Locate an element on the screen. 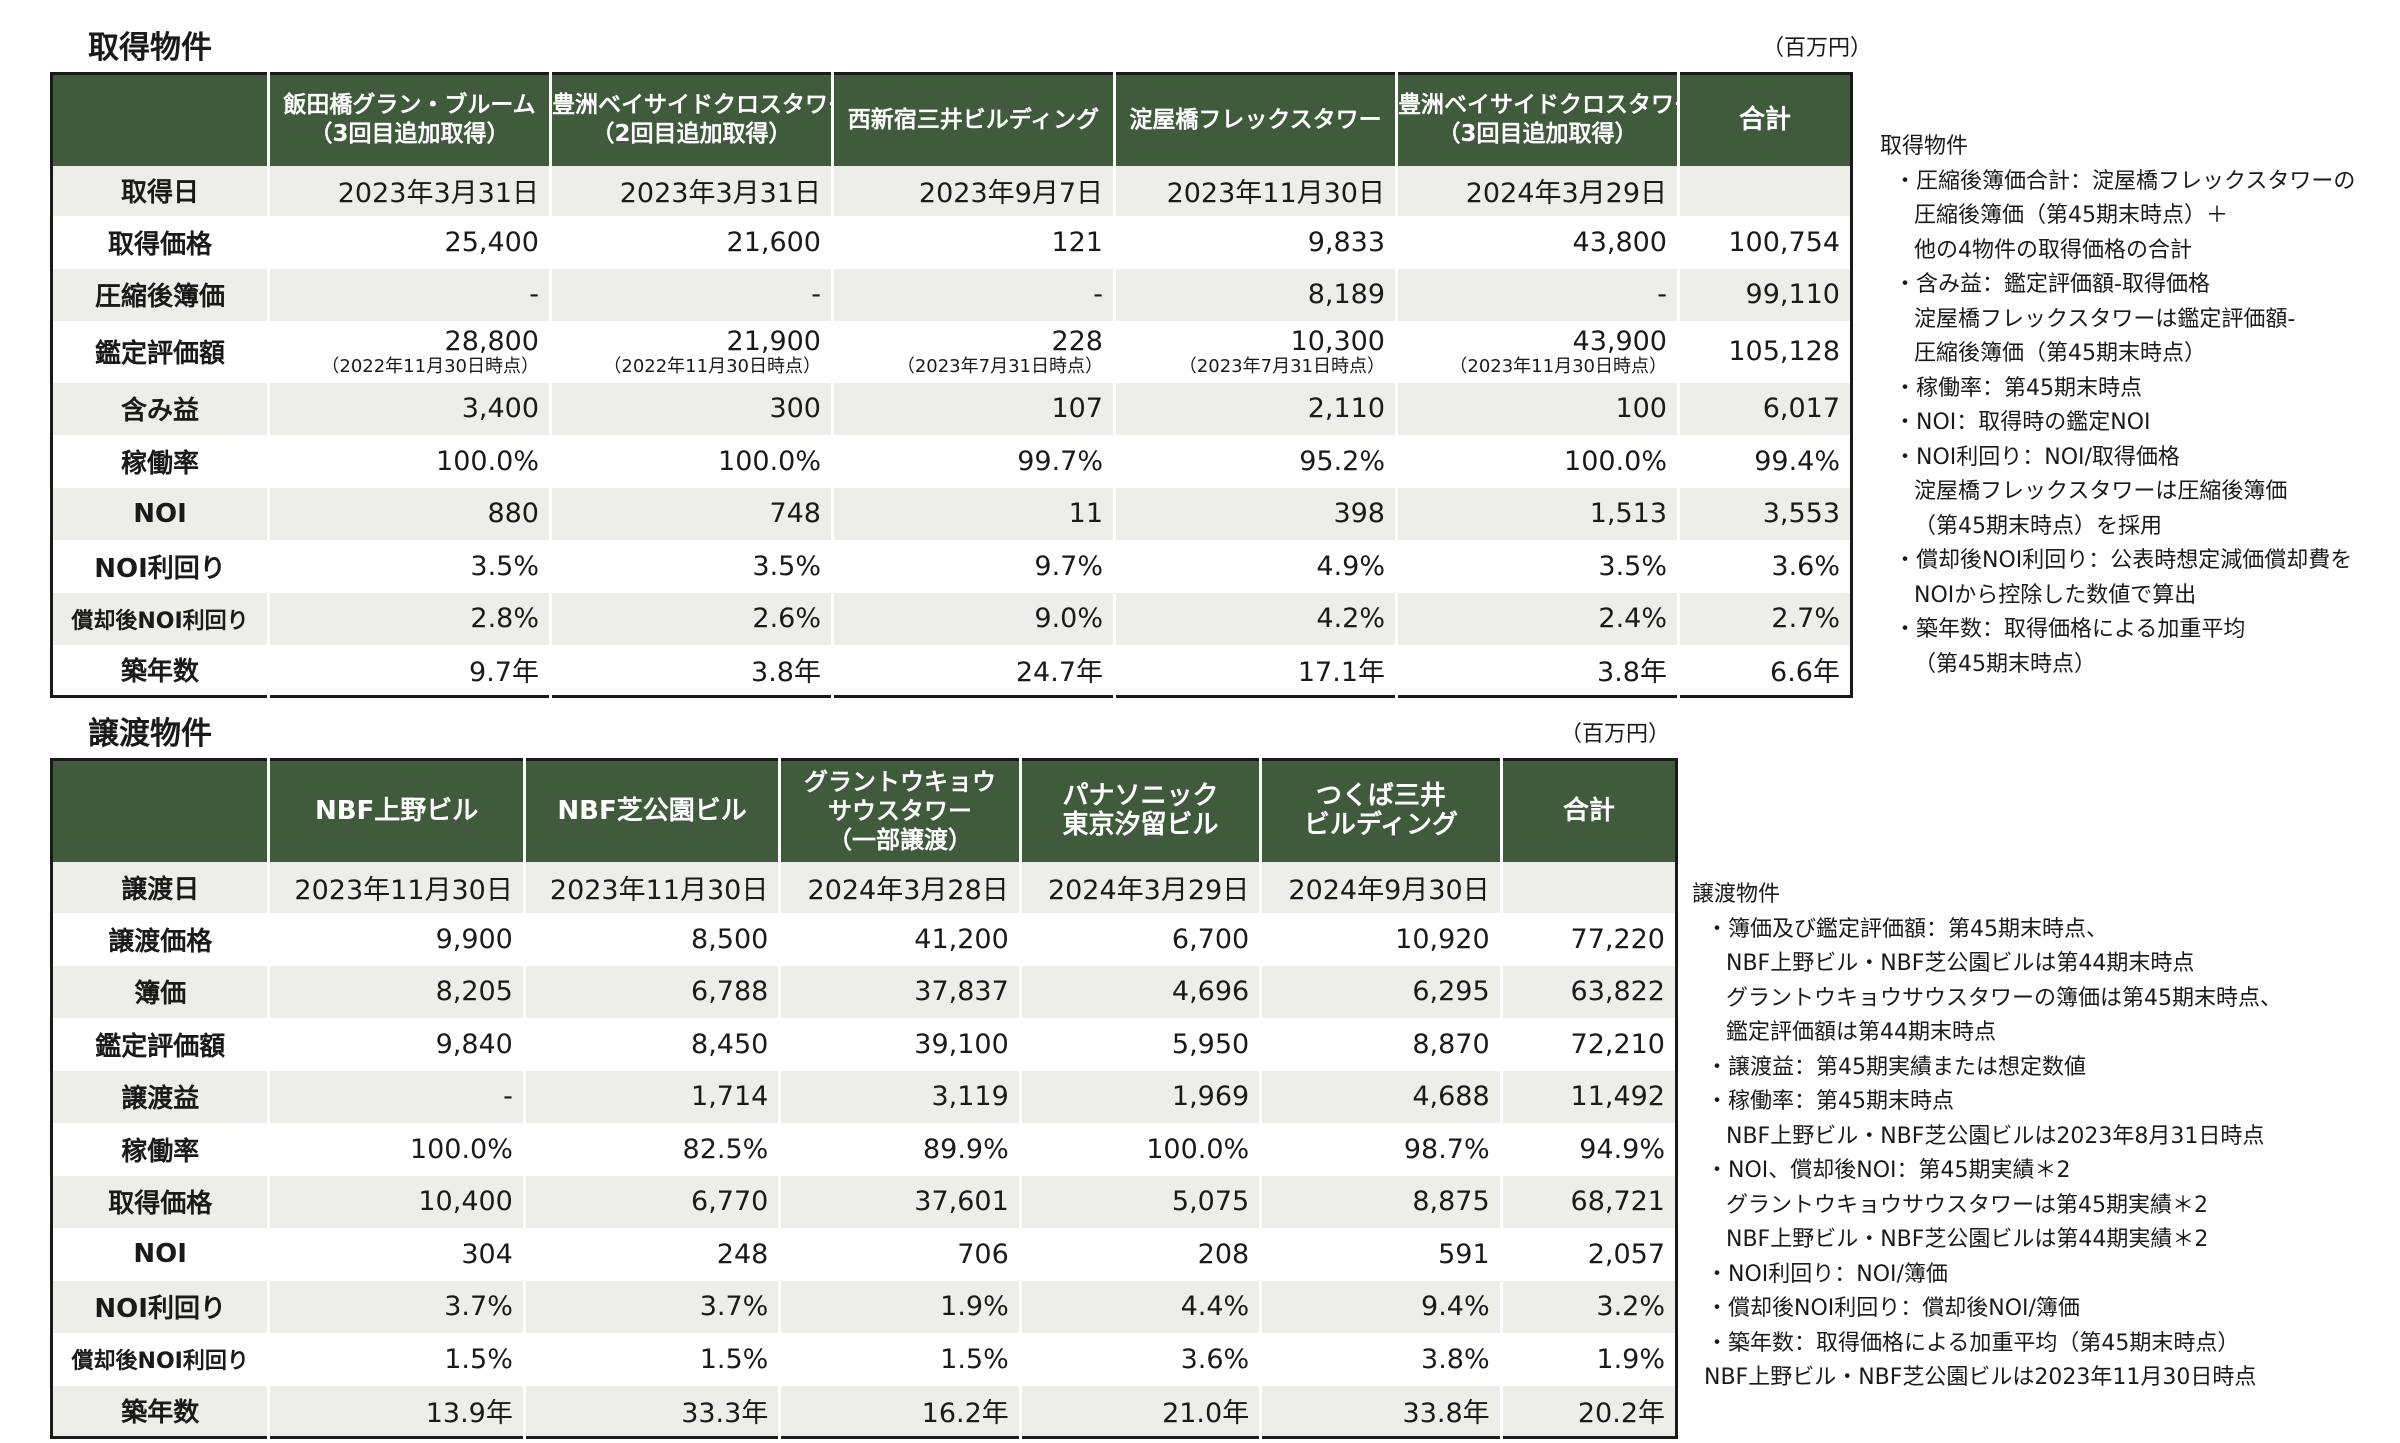  note-line: ・NOI利回り：NOI/取得価格 is located at coordinates (2037, 457).